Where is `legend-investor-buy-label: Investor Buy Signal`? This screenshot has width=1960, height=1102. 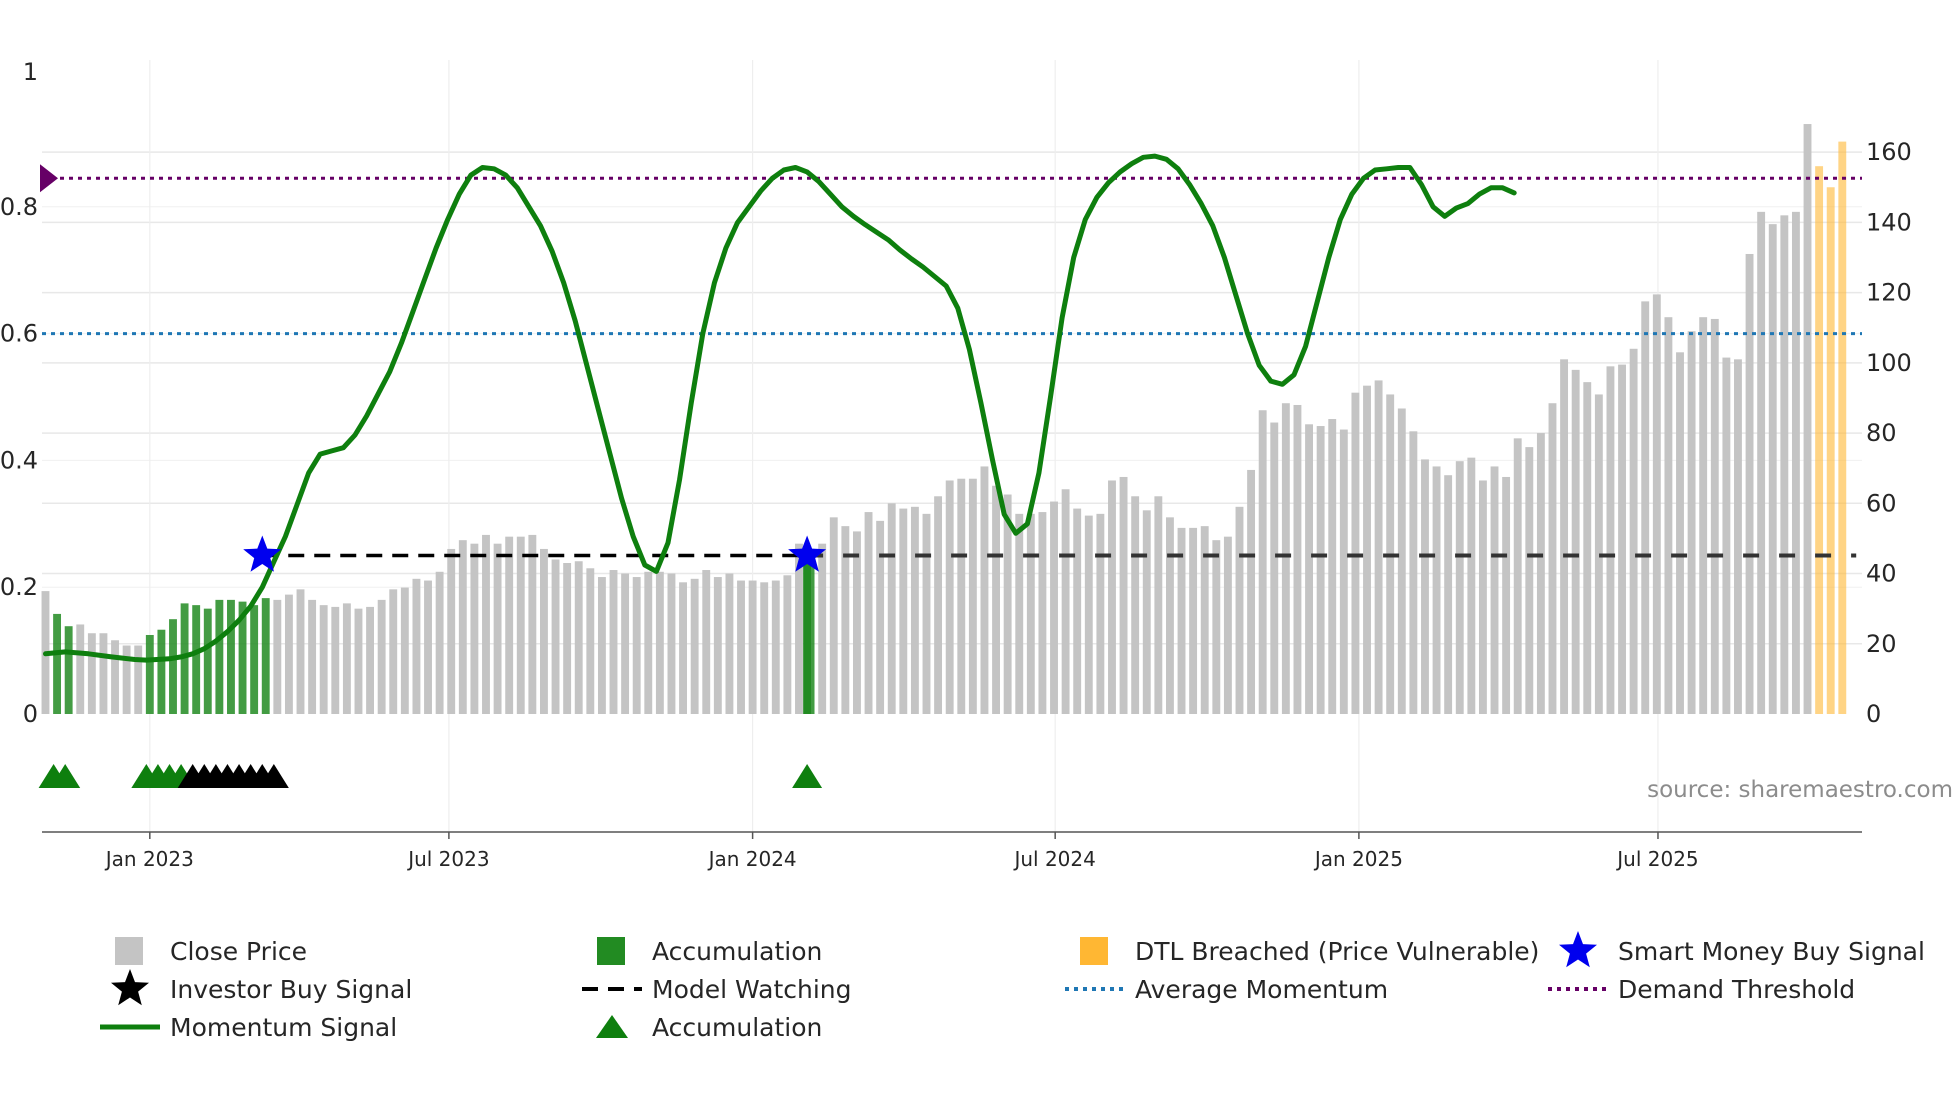
legend-investor-buy-label: Investor Buy Signal is located at coordinates (291, 989).